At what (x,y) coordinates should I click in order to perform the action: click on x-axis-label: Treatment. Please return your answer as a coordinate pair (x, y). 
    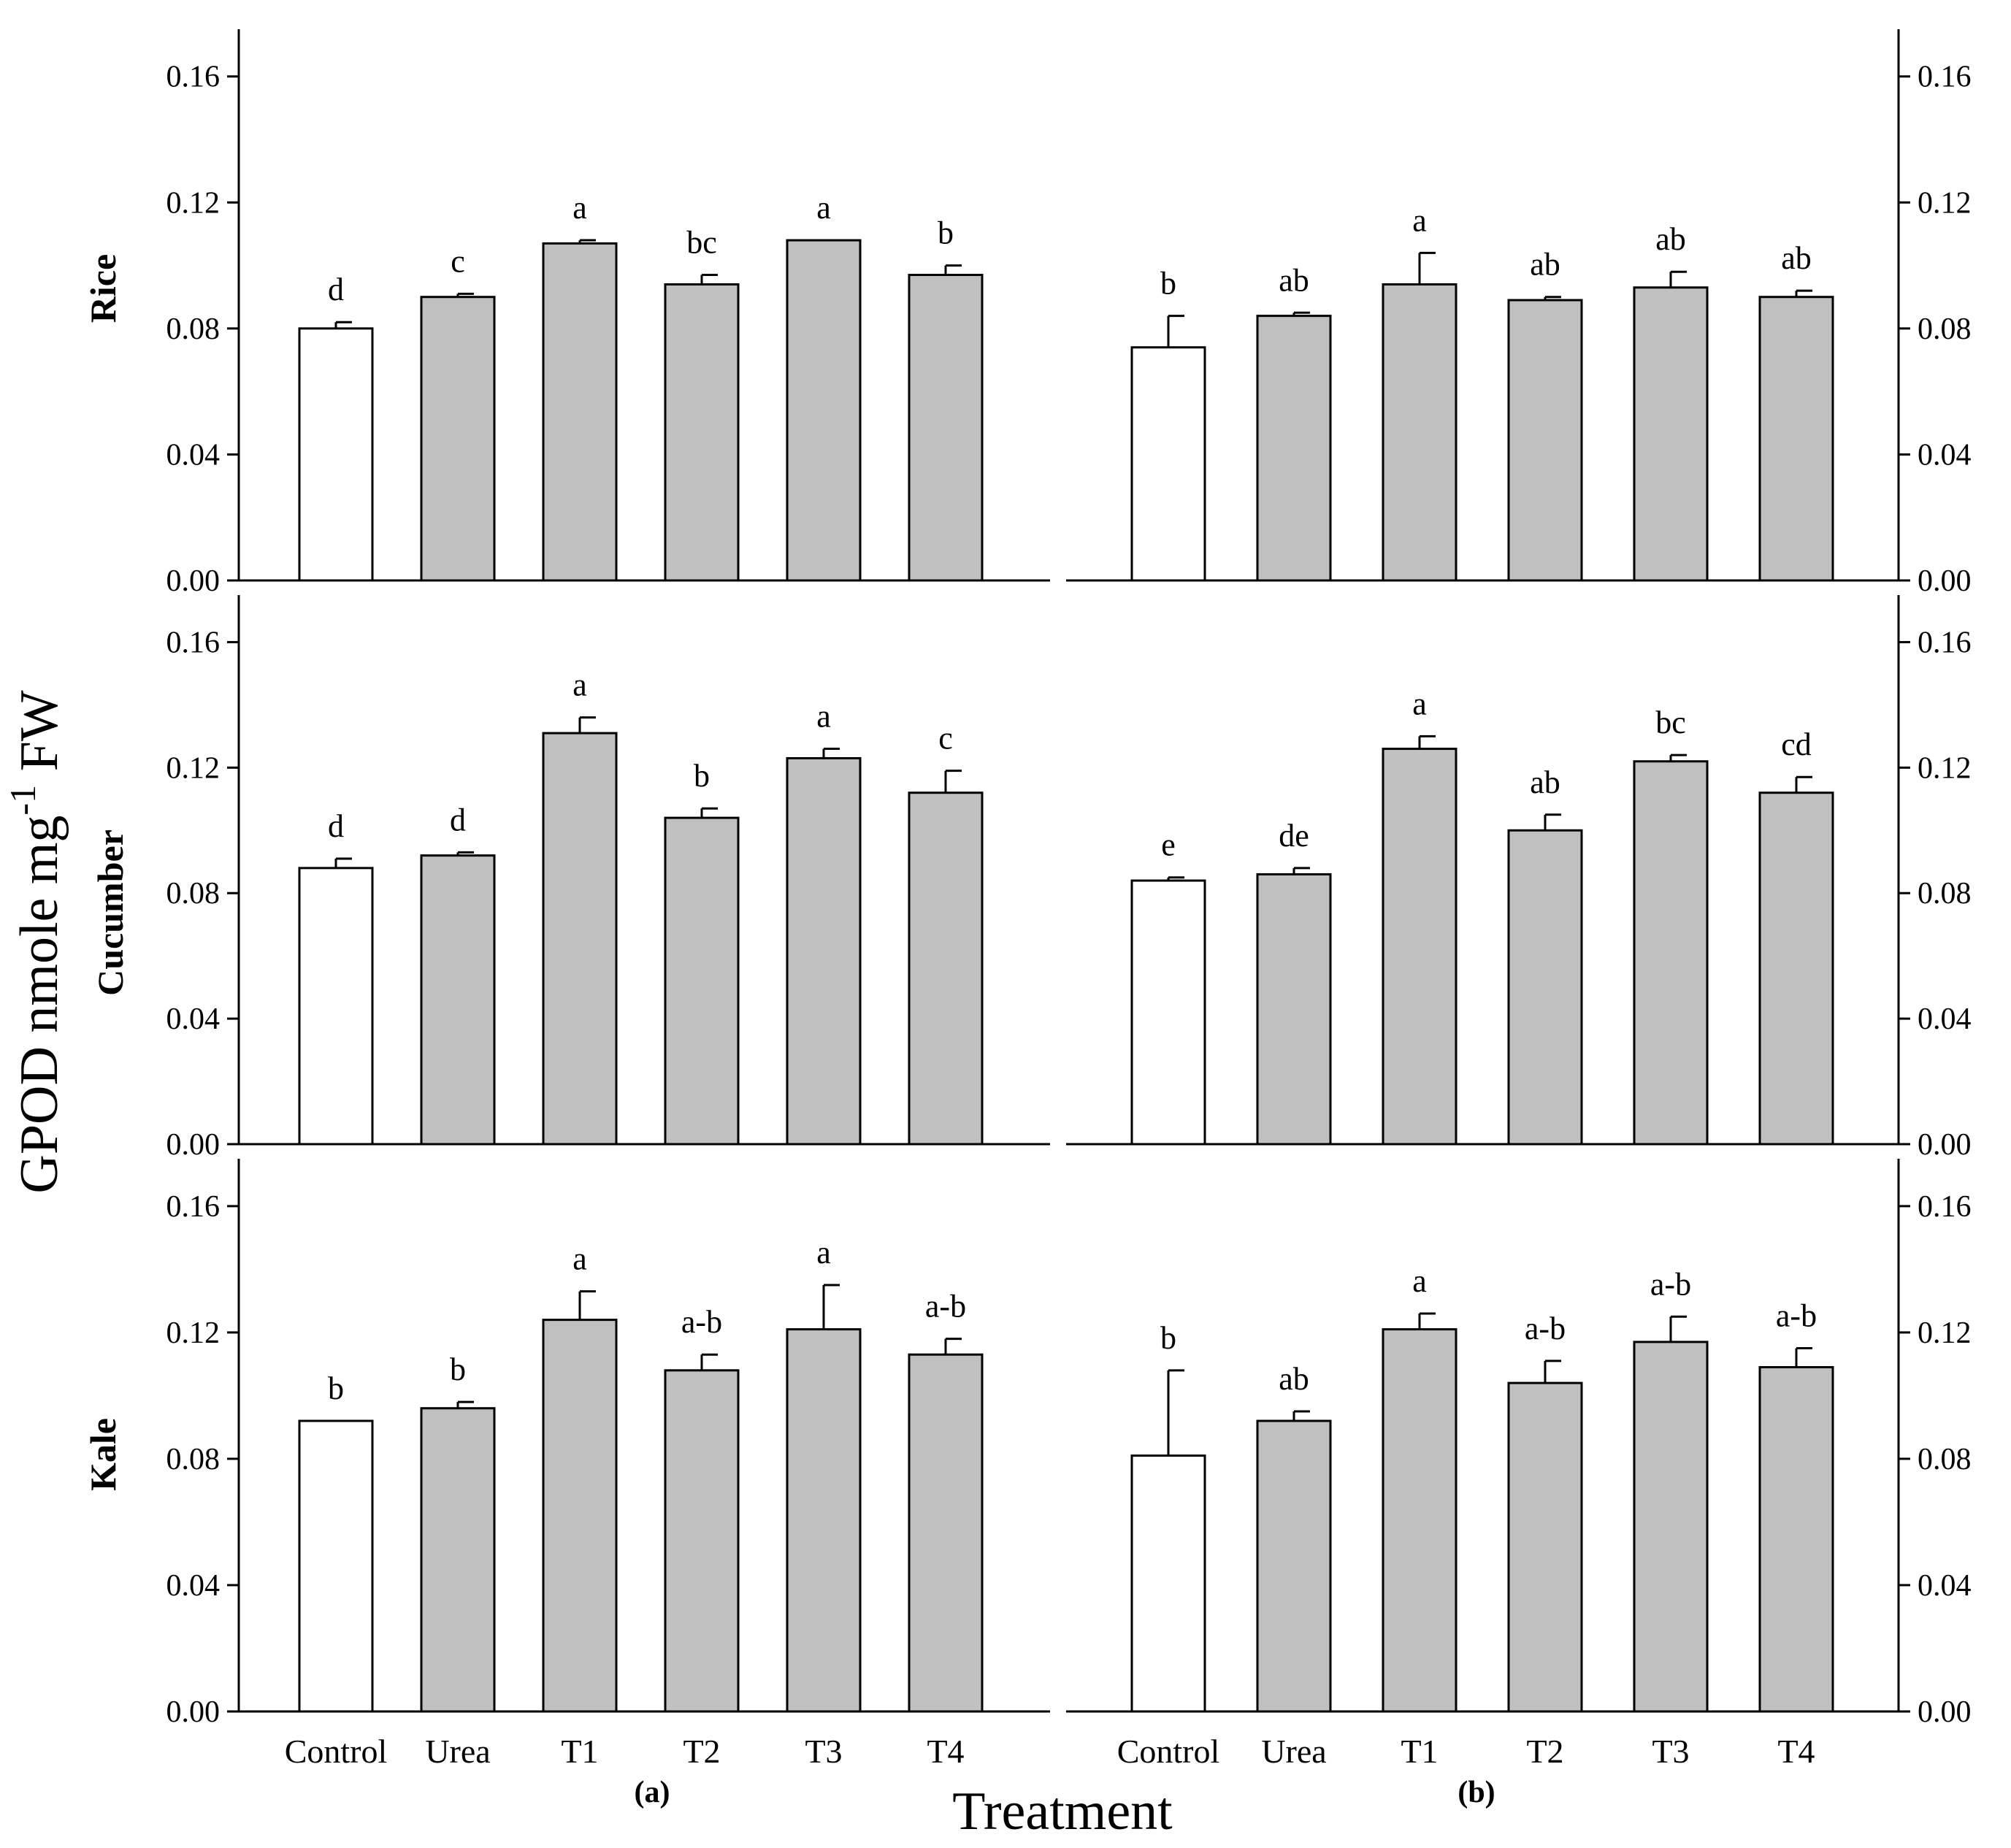
    Looking at the image, I should click on (1062, 1812).